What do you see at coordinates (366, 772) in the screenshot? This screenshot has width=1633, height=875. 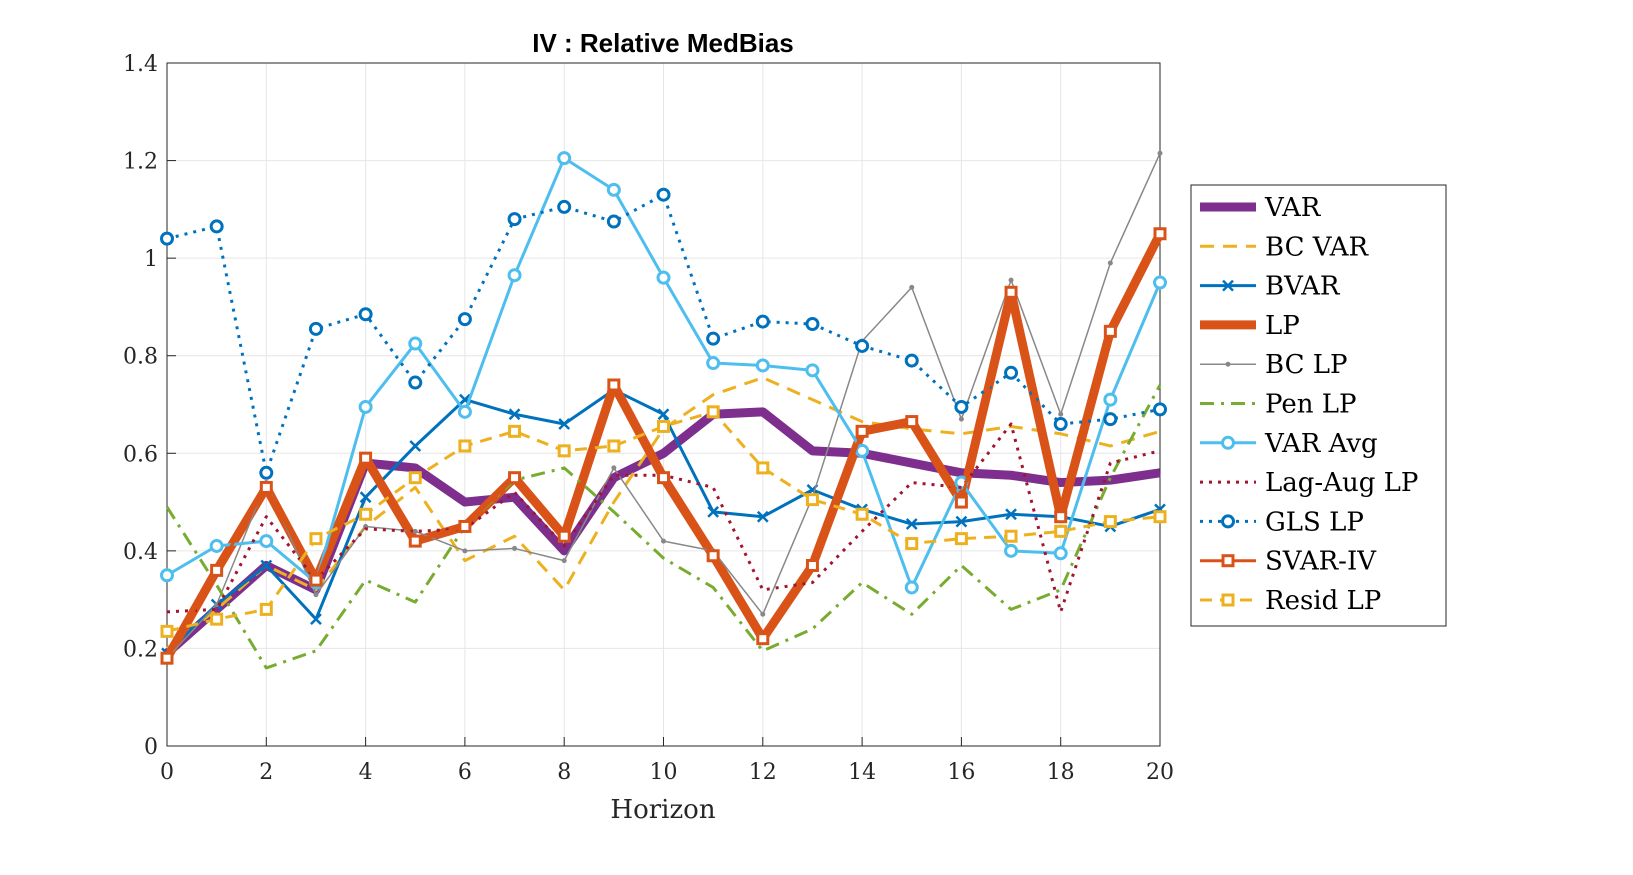 I see `x-tick-label: 4` at bounding box center [366, 772].